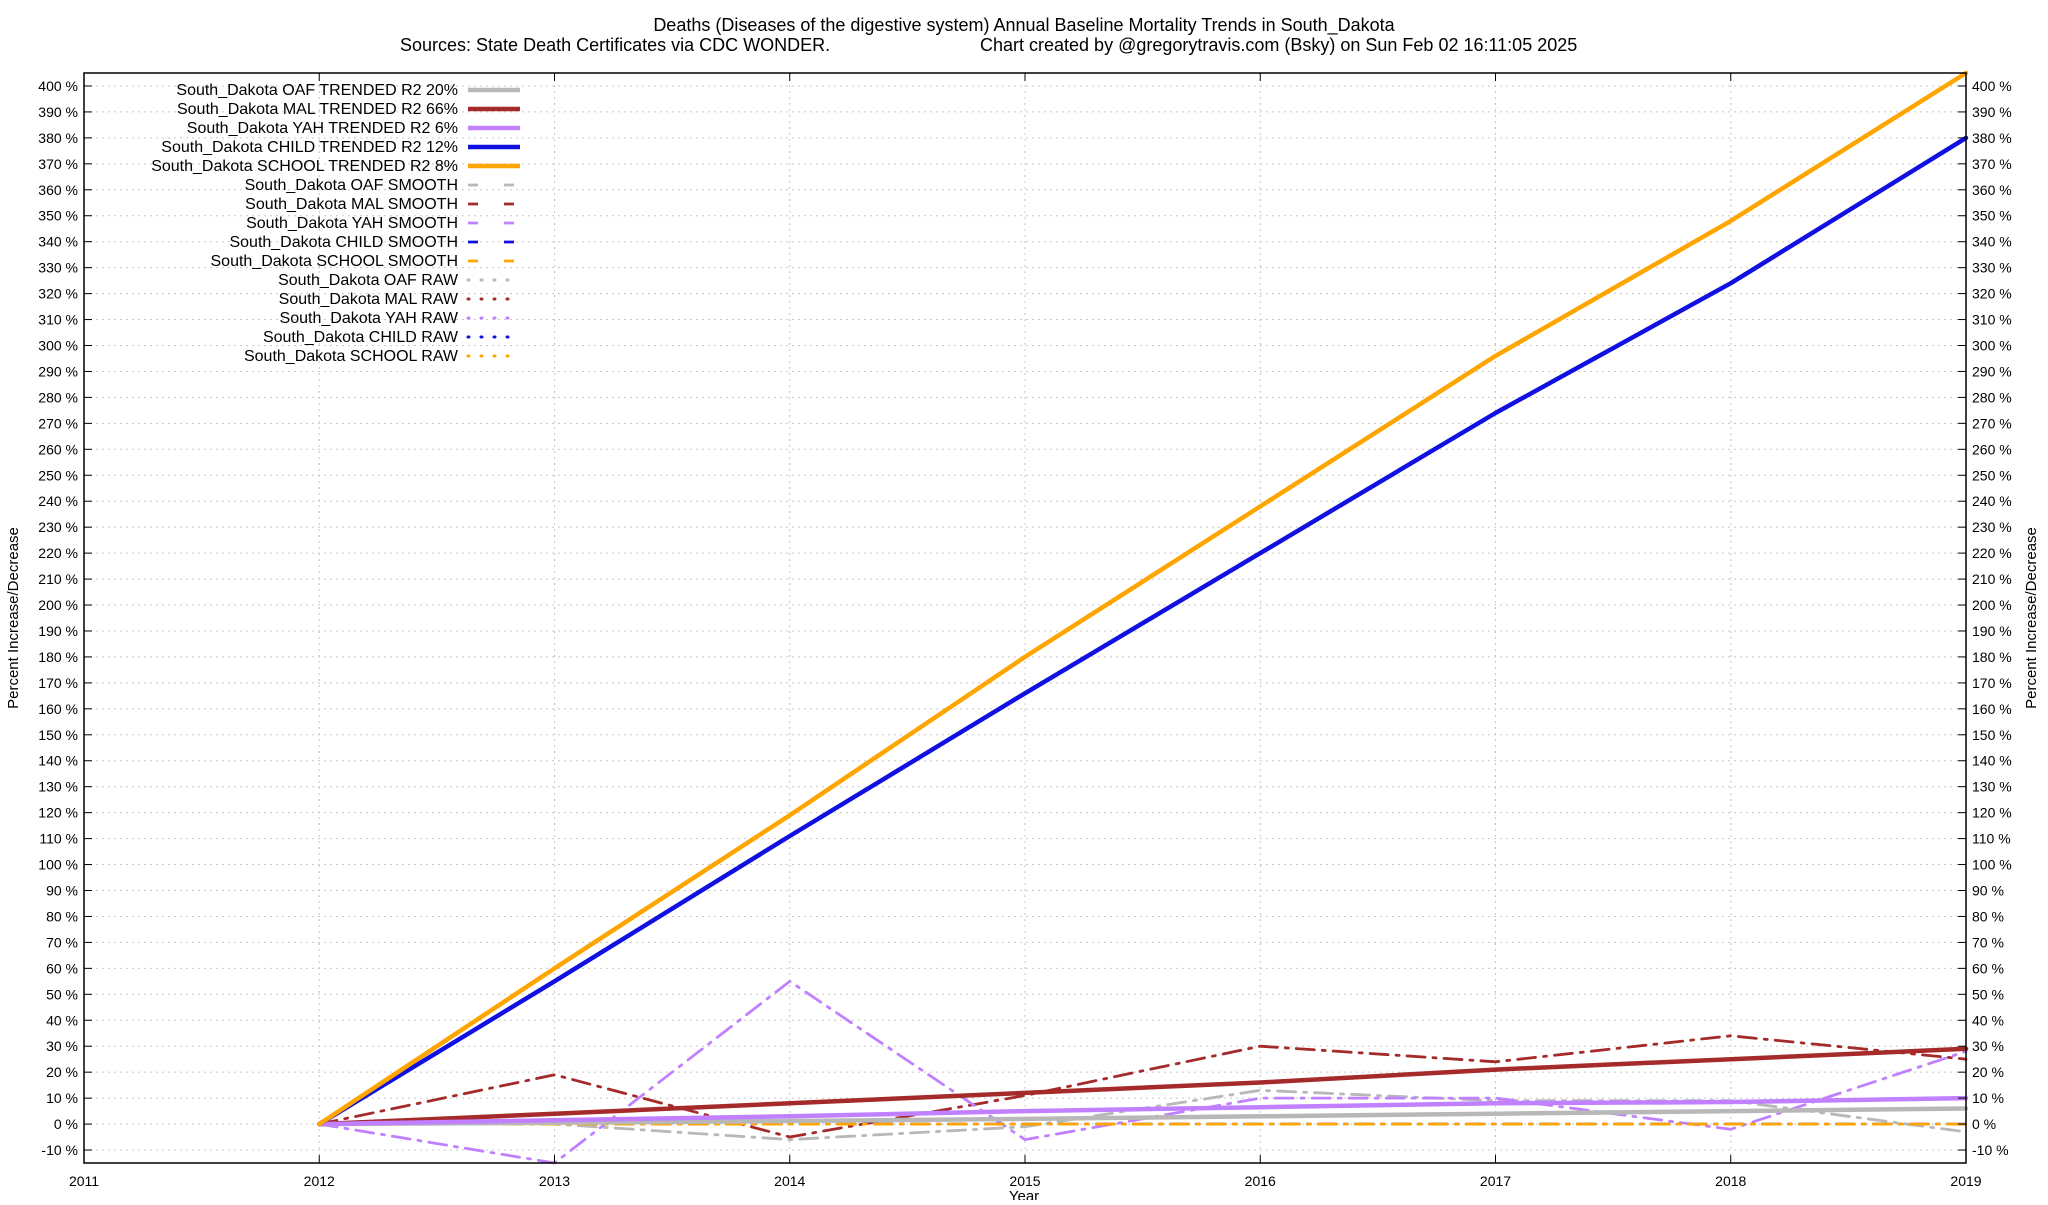  Describe the element at coordinates (62, 891) in the screenshot. I see `y-tick-label-left: 90 %` at that location.